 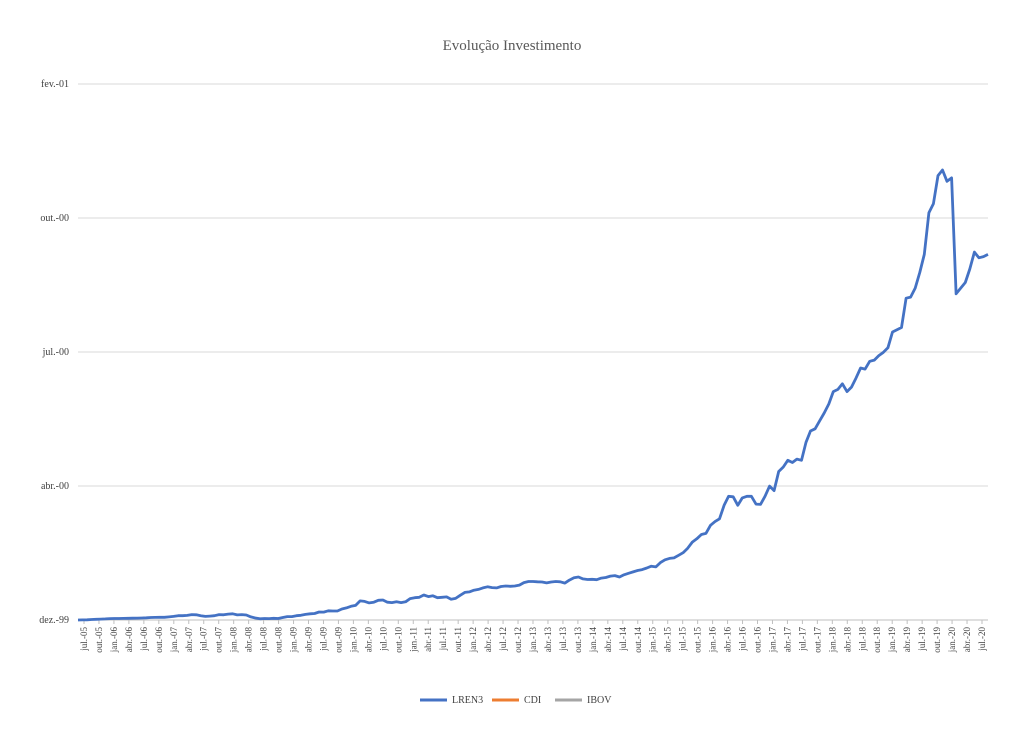 What do you see at coordinates (114, 640) in the screenshot?
I see `x-tick-label: jan.-06` at bounding box center [114, 640].